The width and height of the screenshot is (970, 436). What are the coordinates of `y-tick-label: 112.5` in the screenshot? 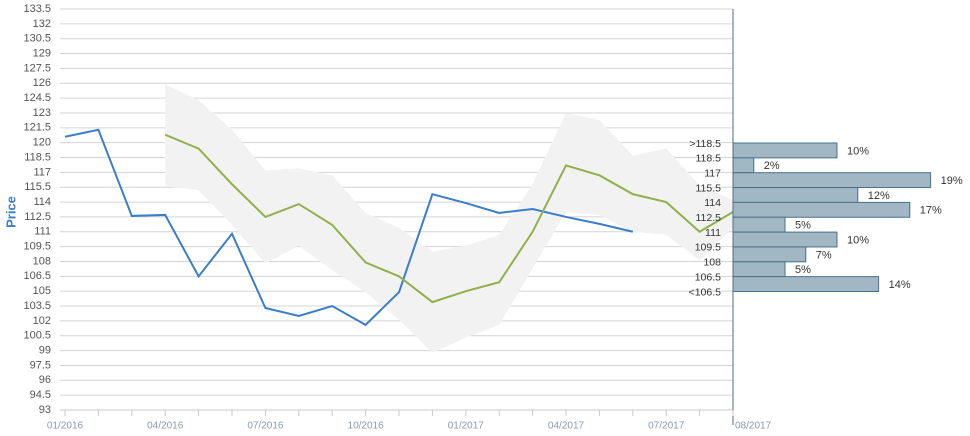 It's located at (37, 217).